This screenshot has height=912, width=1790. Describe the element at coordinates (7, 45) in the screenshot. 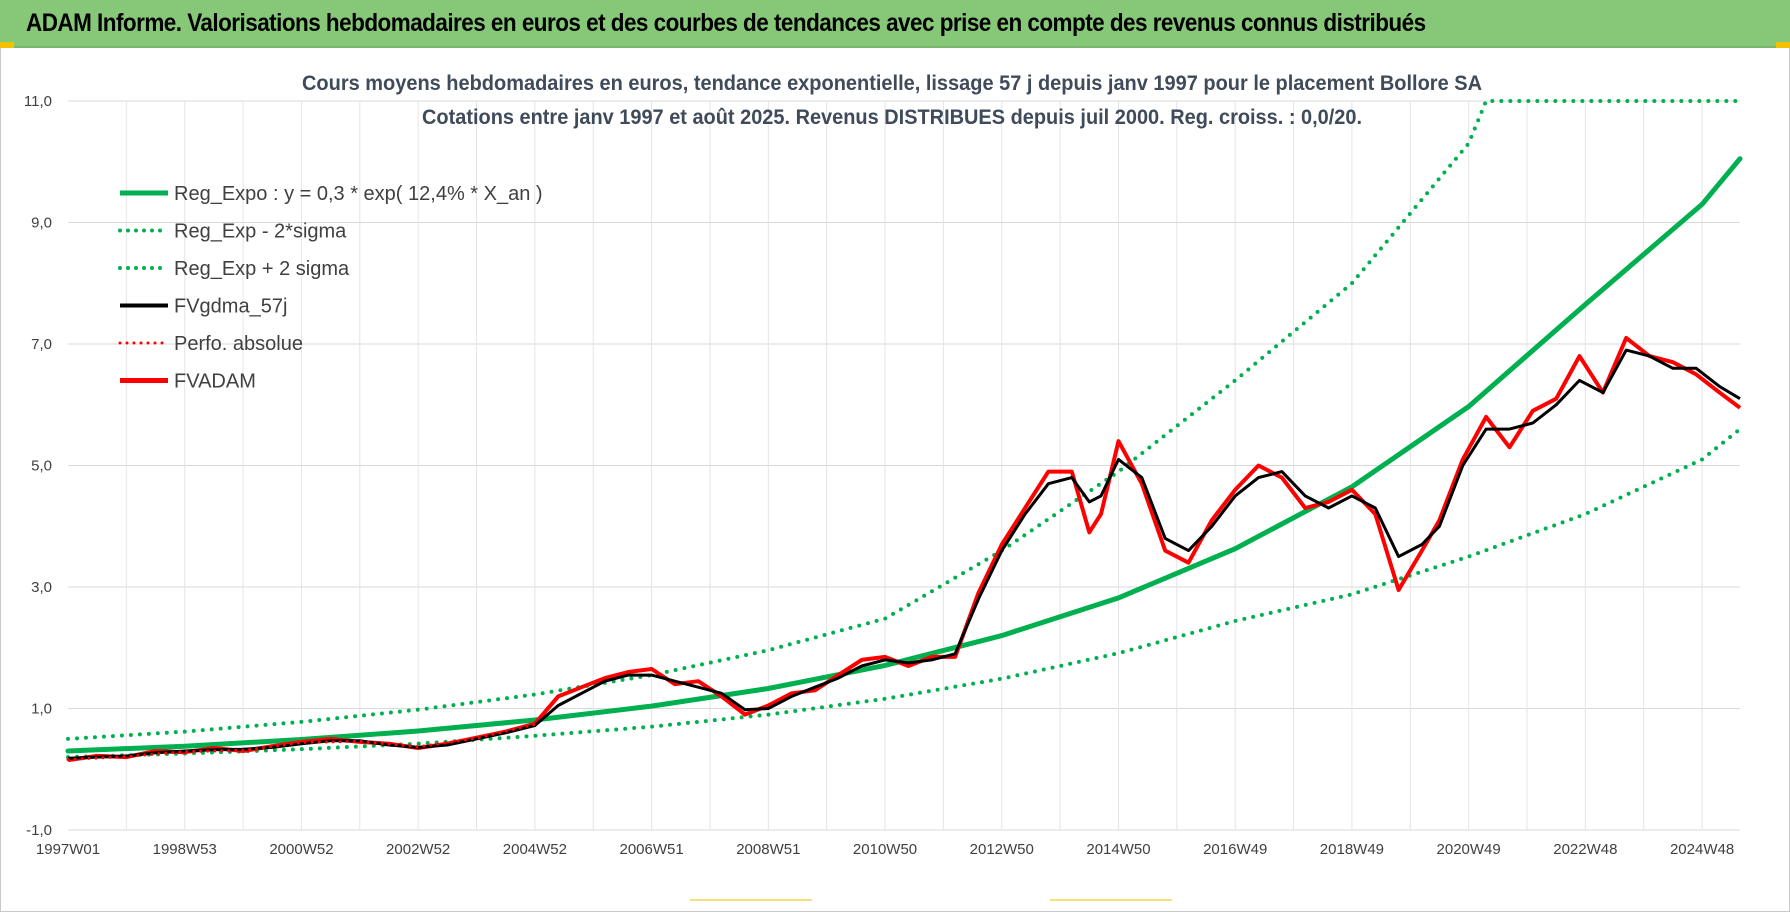

I see `corner-marker-left` at that location.